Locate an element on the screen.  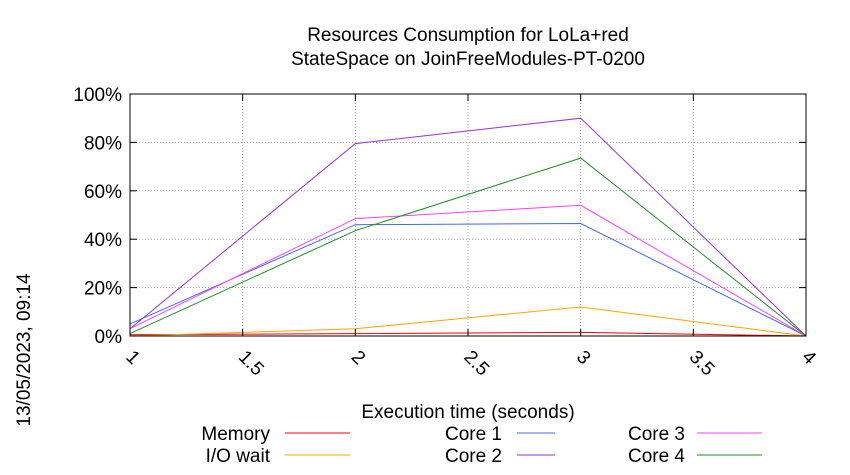
y-tick-label: 0% is located at coordinates (109, 337).